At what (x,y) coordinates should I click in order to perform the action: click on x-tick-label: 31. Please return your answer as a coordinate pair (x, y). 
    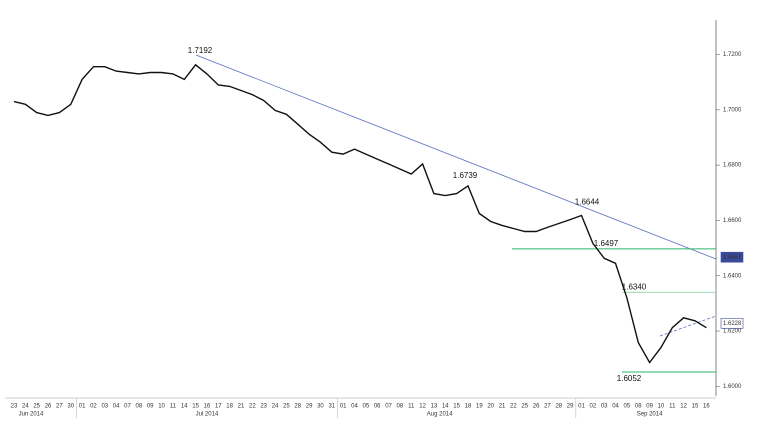
    Looking at the image, I should click on (331, 407).